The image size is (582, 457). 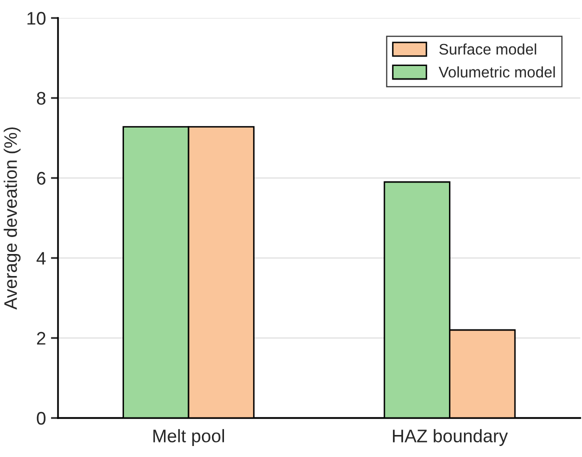 What do you see at coordinates (41, 258) in the screenshot?
I see `y-tick-label: 4` at bounding box center [41, 258].